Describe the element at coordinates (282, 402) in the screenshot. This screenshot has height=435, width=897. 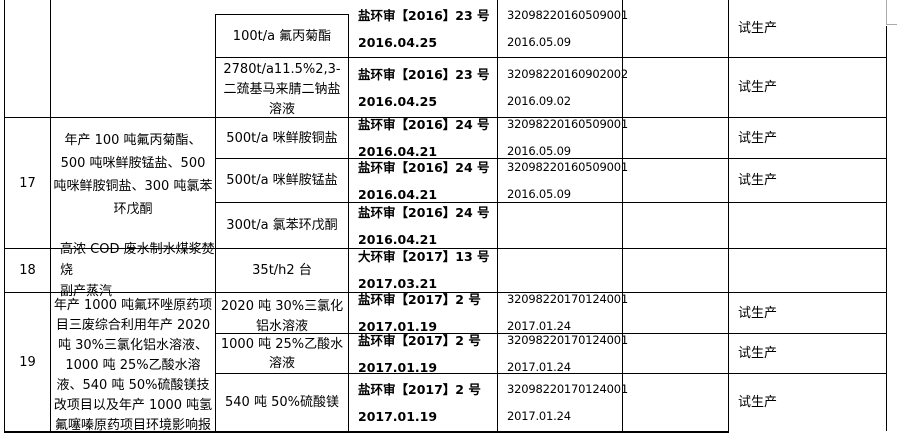
I see `product-cell: 540 吨 50%硫酸镁` at that location.